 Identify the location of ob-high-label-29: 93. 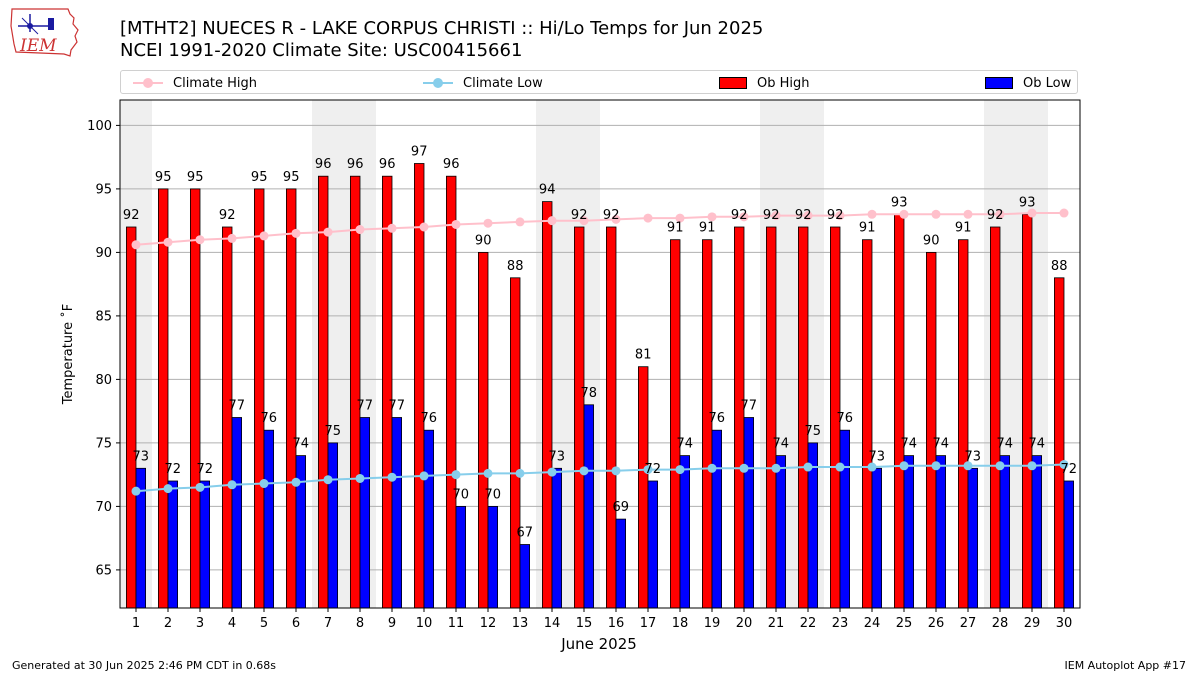
(1027, 202).